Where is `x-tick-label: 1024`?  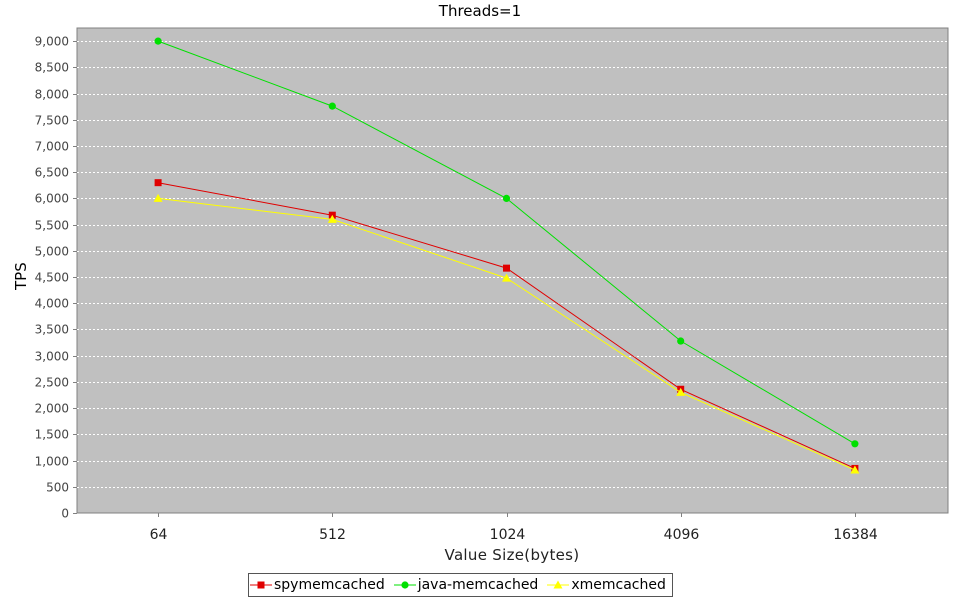 x-tick-label: 1024 is located at coordinates (508, 535).